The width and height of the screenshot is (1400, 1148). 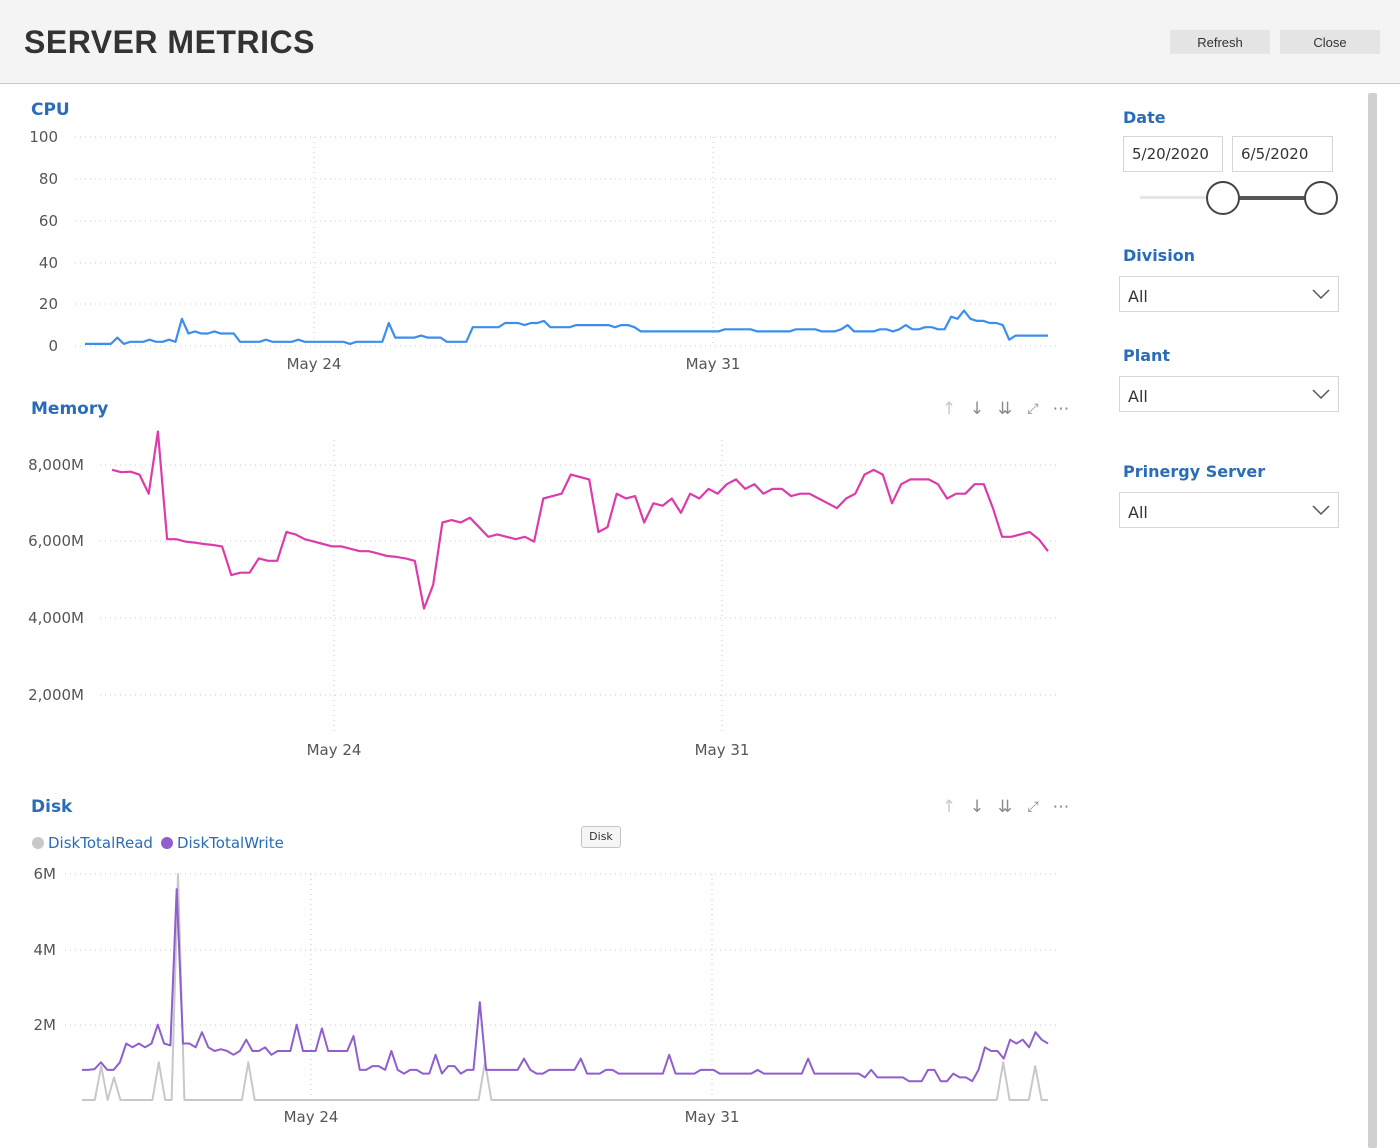 I want to click on y-tick-label: 100, so click(x=43, y=137).